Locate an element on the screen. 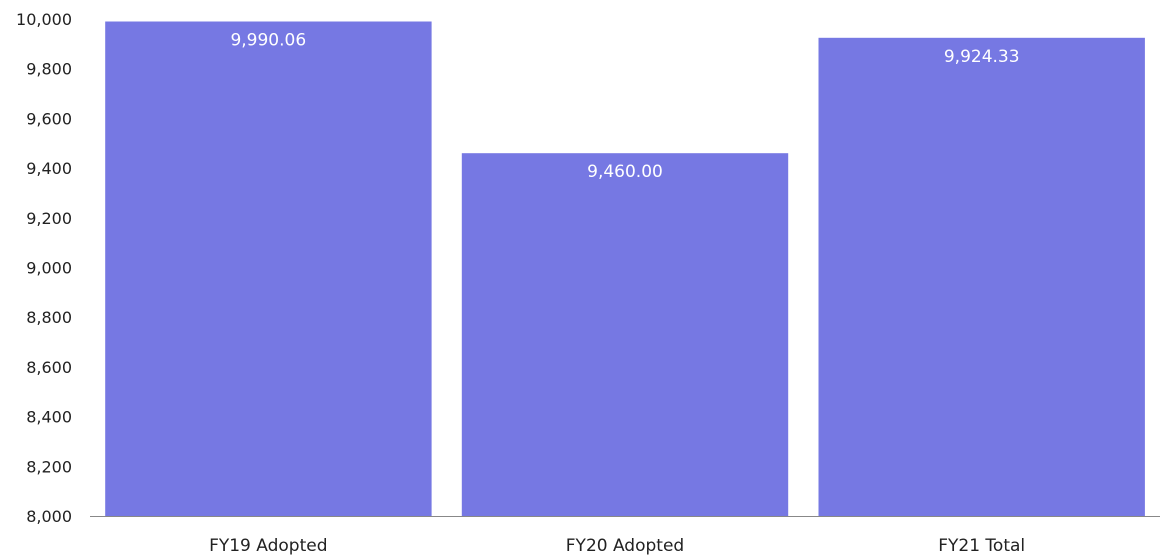 The image size is (1164, 557). y-tick-label-3: 8,400 is located at coordinates (49, 417).